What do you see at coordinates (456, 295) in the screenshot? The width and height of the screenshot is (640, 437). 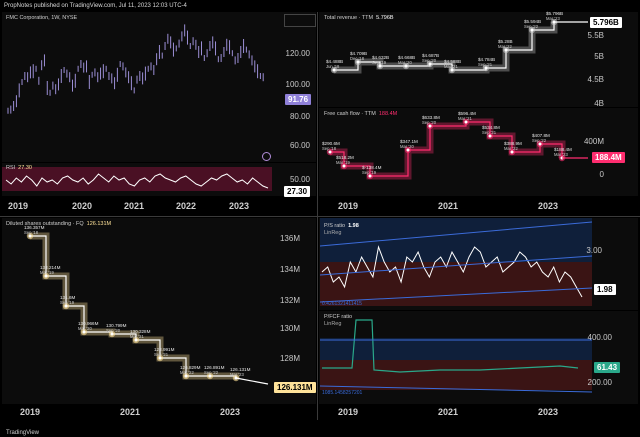 I see `ps-channel-lower` at bounding box center [456, 295].